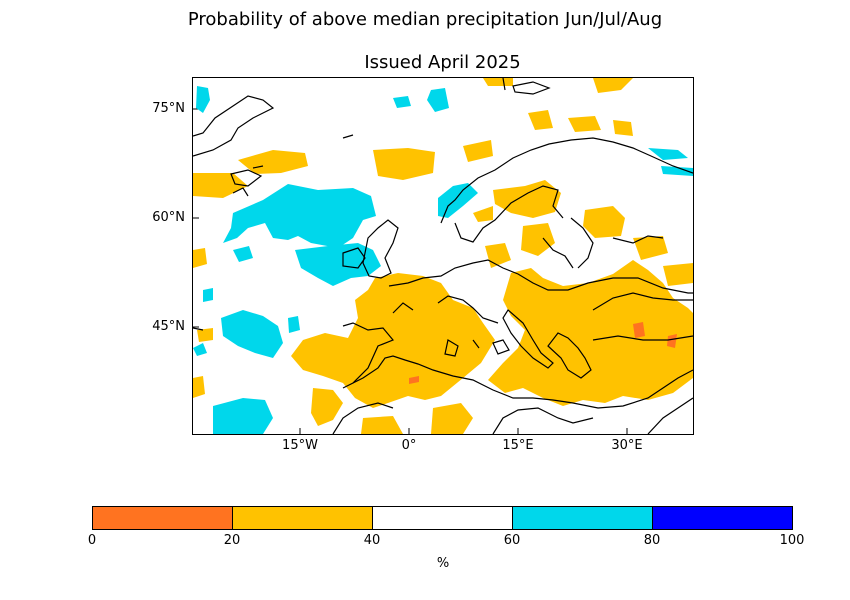 This screenshot has width=850, height=600. What do you see at coordinates (168, 217) in the screenshot?
I see `latitude-label-60n: 60°N` at bounding box center [168, 217].